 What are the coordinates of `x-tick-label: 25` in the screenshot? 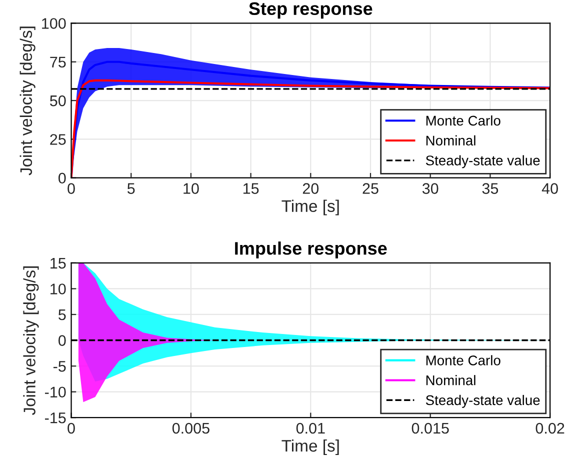 It's located at (370, 188).